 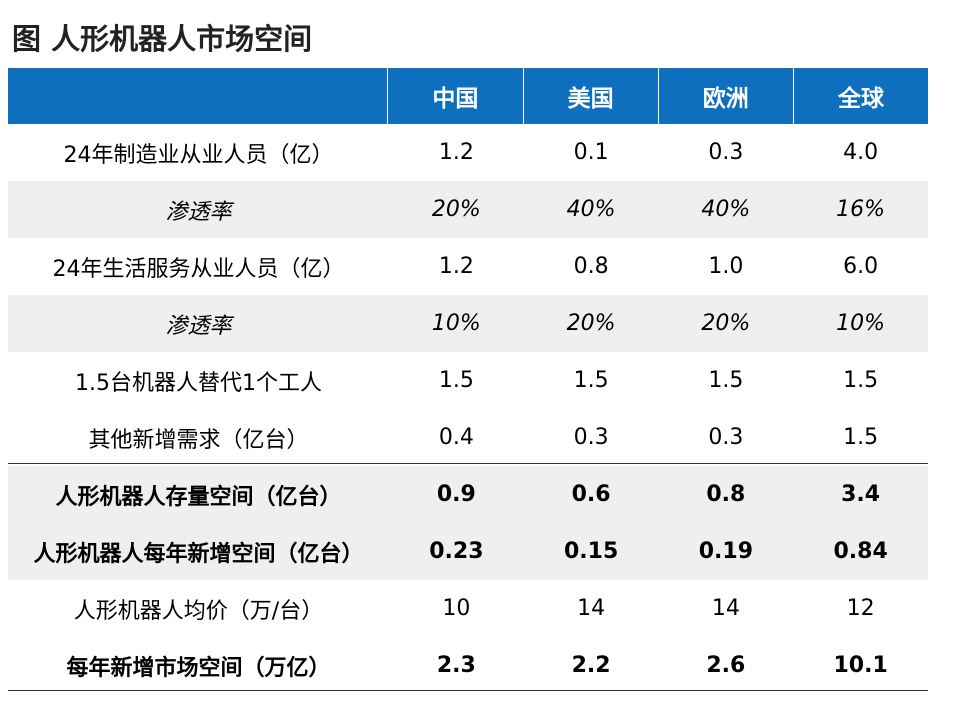 I want to click on table-row: 每年新增市场空间（万亿） 2.3 2.2 2.6 10.1, so click(x=468, y=665).